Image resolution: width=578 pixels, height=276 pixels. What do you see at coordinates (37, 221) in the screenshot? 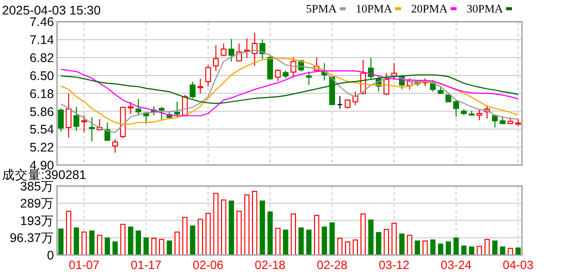
I see `y-tick-label: 193万` at bounding box center [37, 221].